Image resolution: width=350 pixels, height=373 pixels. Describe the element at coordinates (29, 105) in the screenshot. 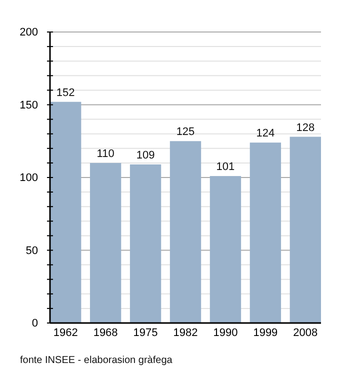

I see `y-tick-label: 150` at that location.